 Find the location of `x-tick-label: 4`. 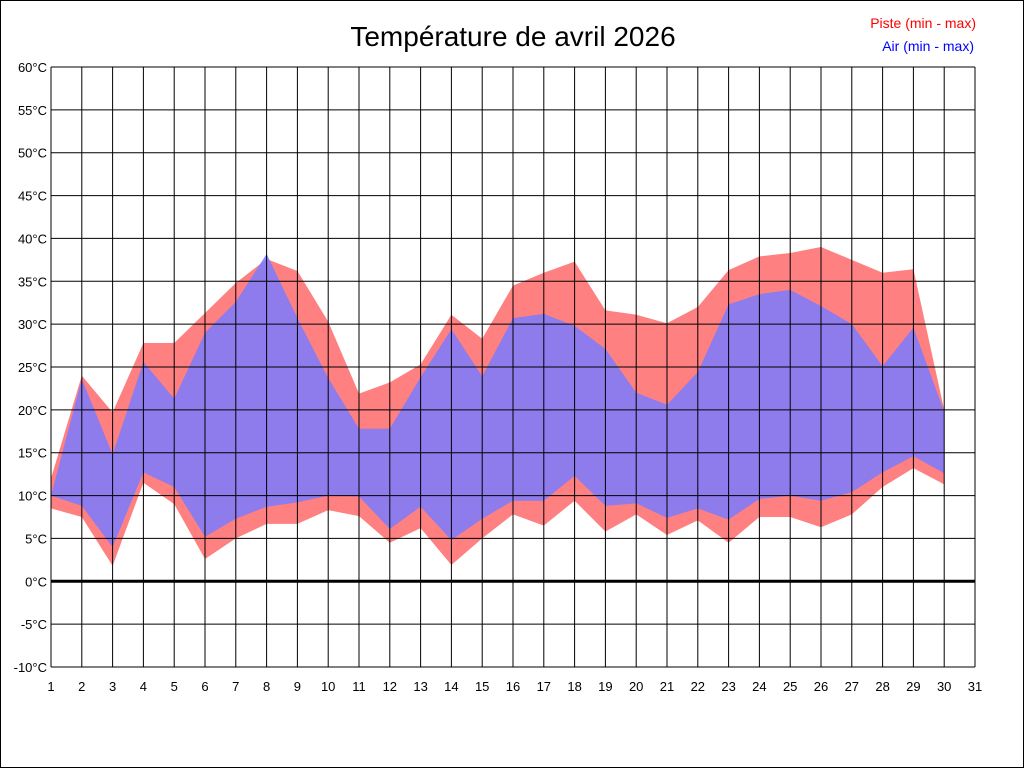

x-tick-label: 4 is located at coordinates (143, 686).